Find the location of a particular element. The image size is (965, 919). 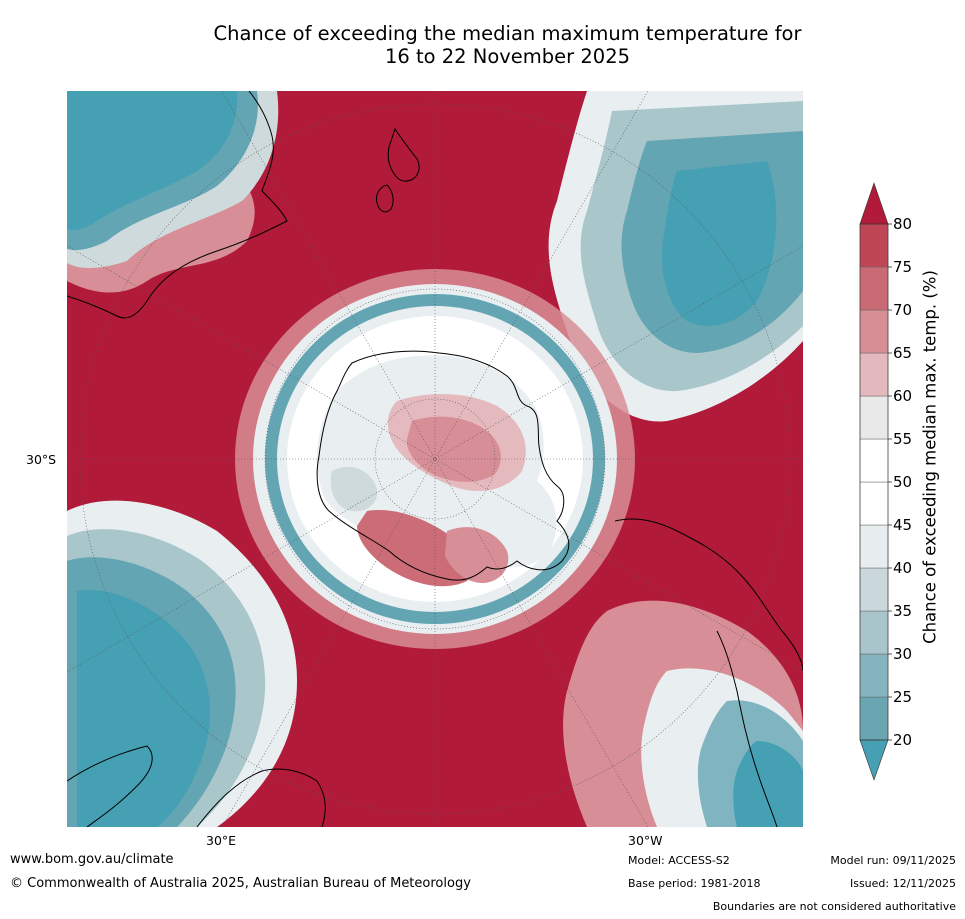

colorbar-tick-label: 80 is located at coordinates (902, 224).